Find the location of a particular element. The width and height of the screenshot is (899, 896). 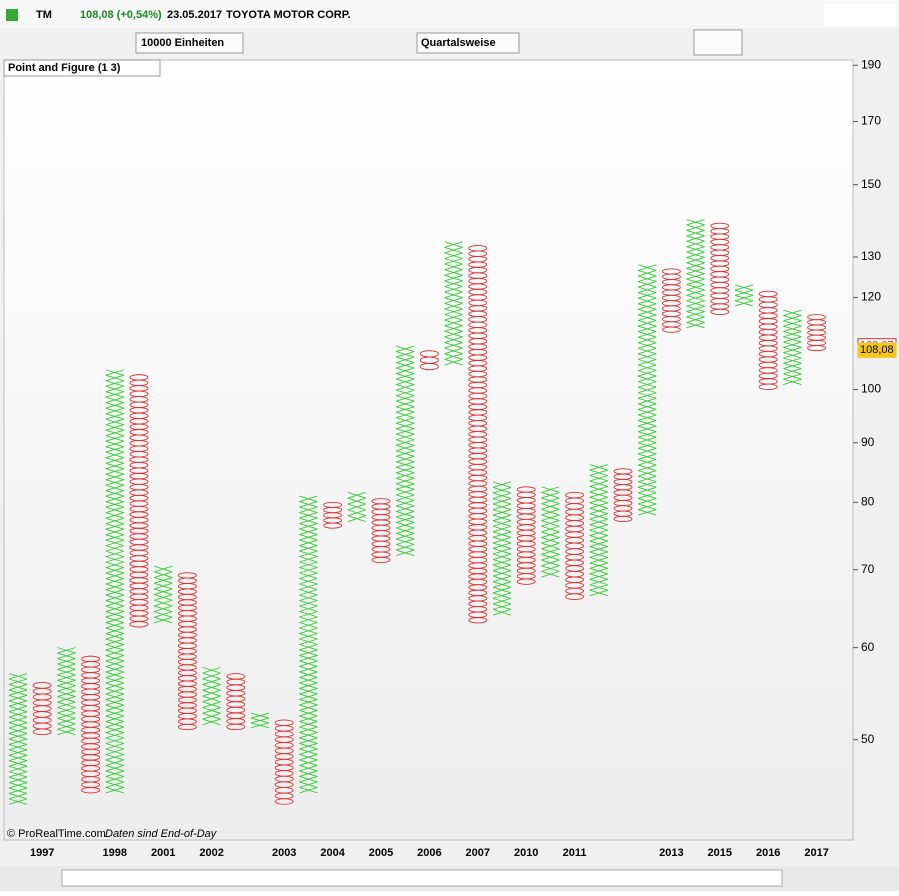

symbol: TM is located at coordinates (44, 15).